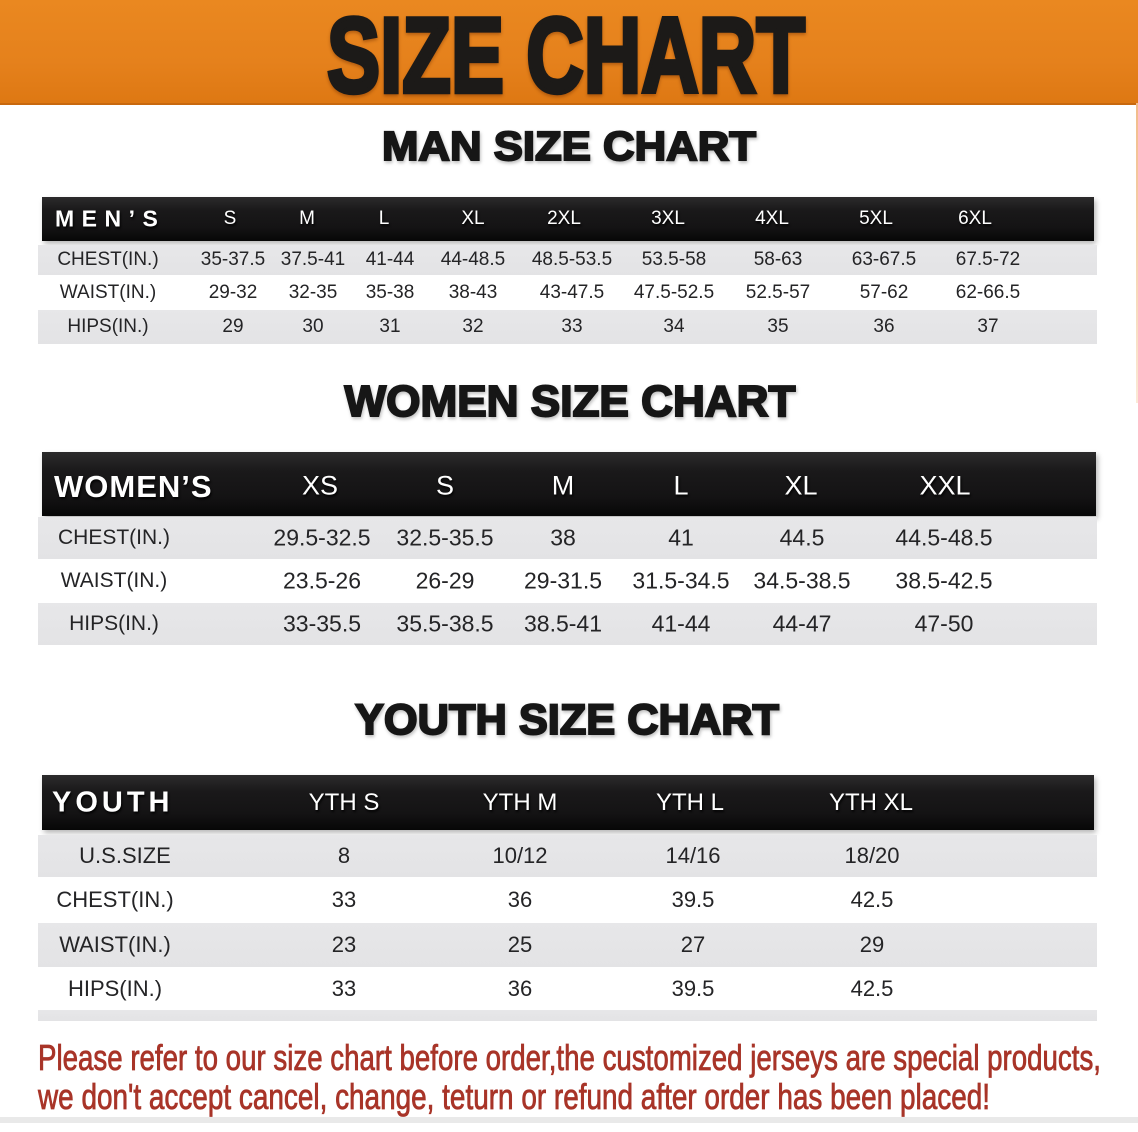 Image resolution: width=1138 pixels, height=1132 pixels. I want to click on svg-text: YOUTH SIZE CHART, so click(567, 720).